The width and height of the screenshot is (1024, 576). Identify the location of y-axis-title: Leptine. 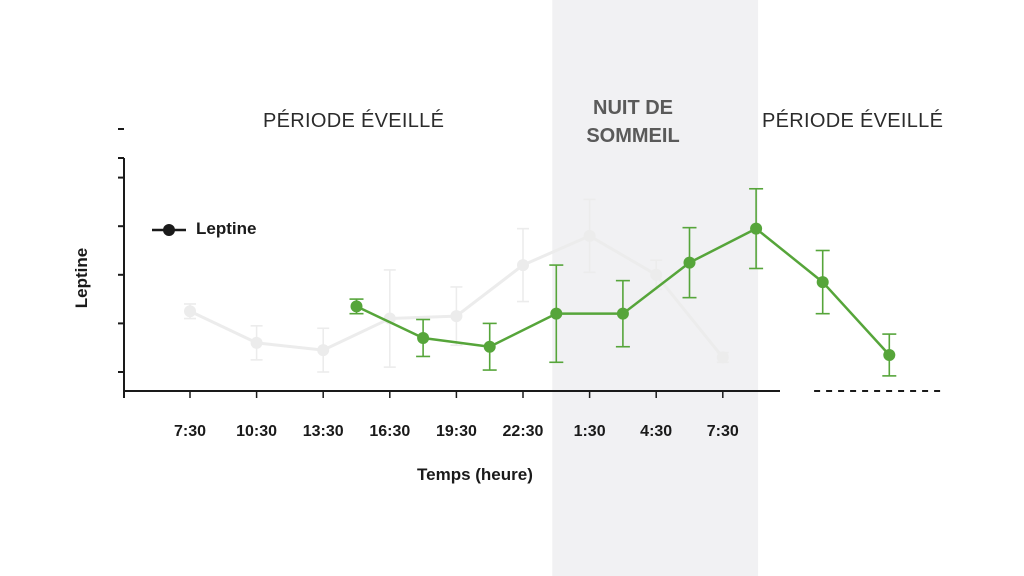
(82, 278).